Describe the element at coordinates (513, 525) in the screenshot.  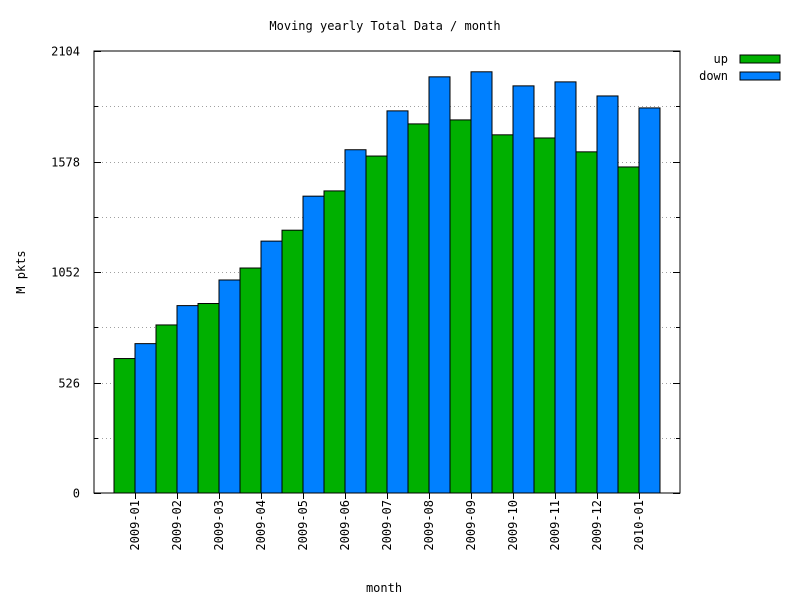
I see `x-tick-label: 2009-10` at that location.